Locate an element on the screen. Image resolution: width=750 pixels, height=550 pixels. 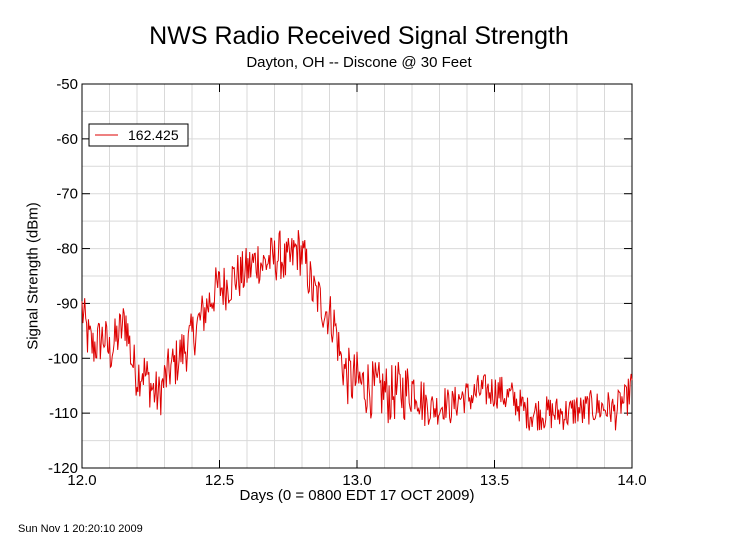
y-tick-label: -110 is located at coordinates (63, 413).